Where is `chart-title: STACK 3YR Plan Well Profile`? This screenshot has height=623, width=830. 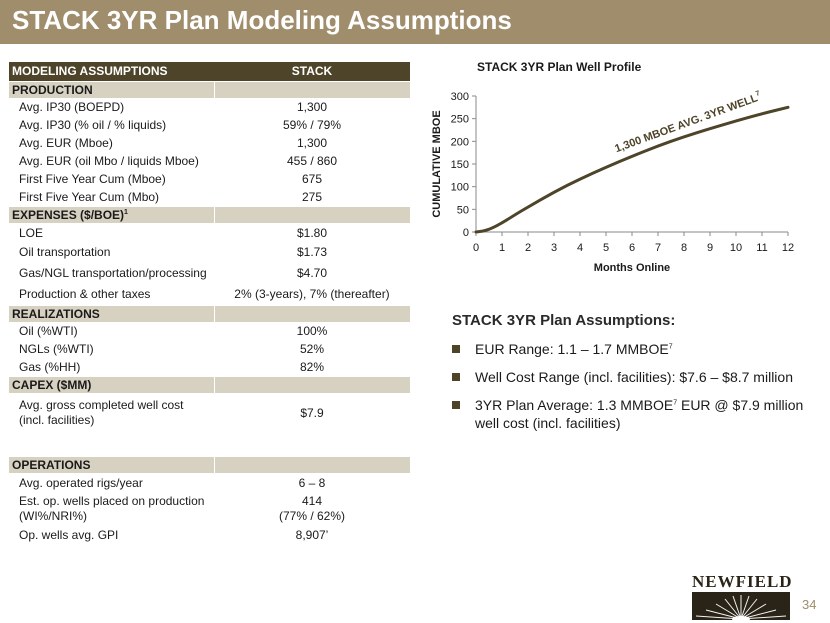 chart-title: STACK 3YR Plan Well Profile is located at coordinates (559, 67).